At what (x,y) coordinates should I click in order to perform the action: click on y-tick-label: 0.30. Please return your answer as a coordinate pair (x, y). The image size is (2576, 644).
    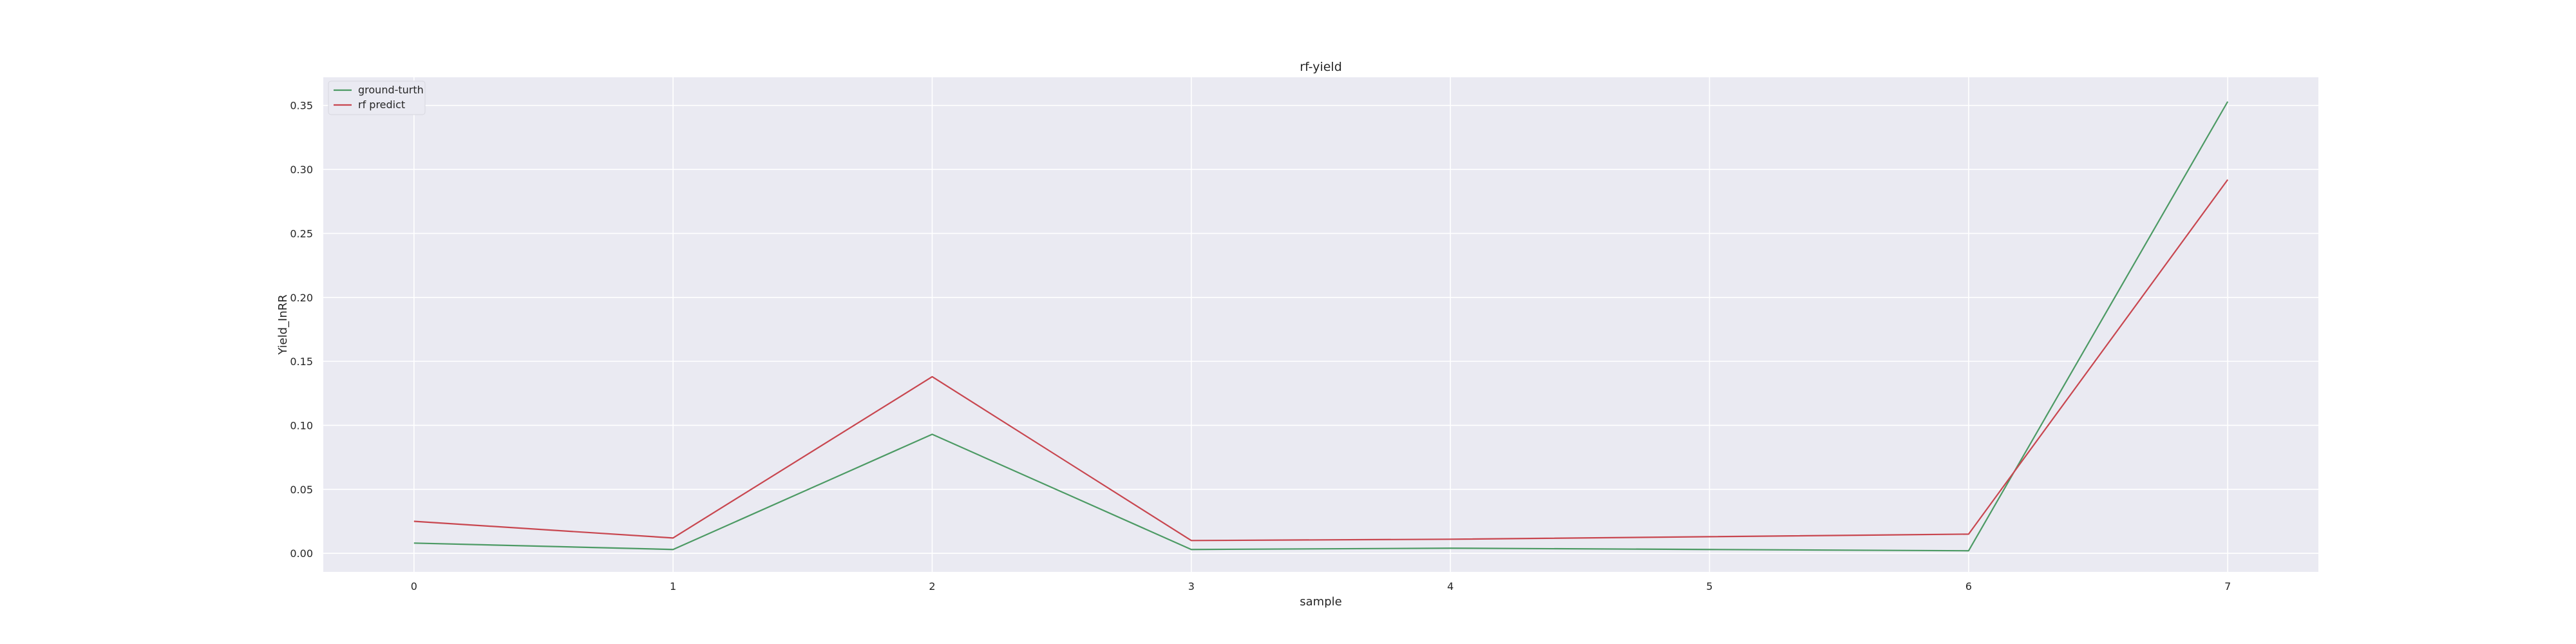
    Looking at the image, I should click on (301, 170).